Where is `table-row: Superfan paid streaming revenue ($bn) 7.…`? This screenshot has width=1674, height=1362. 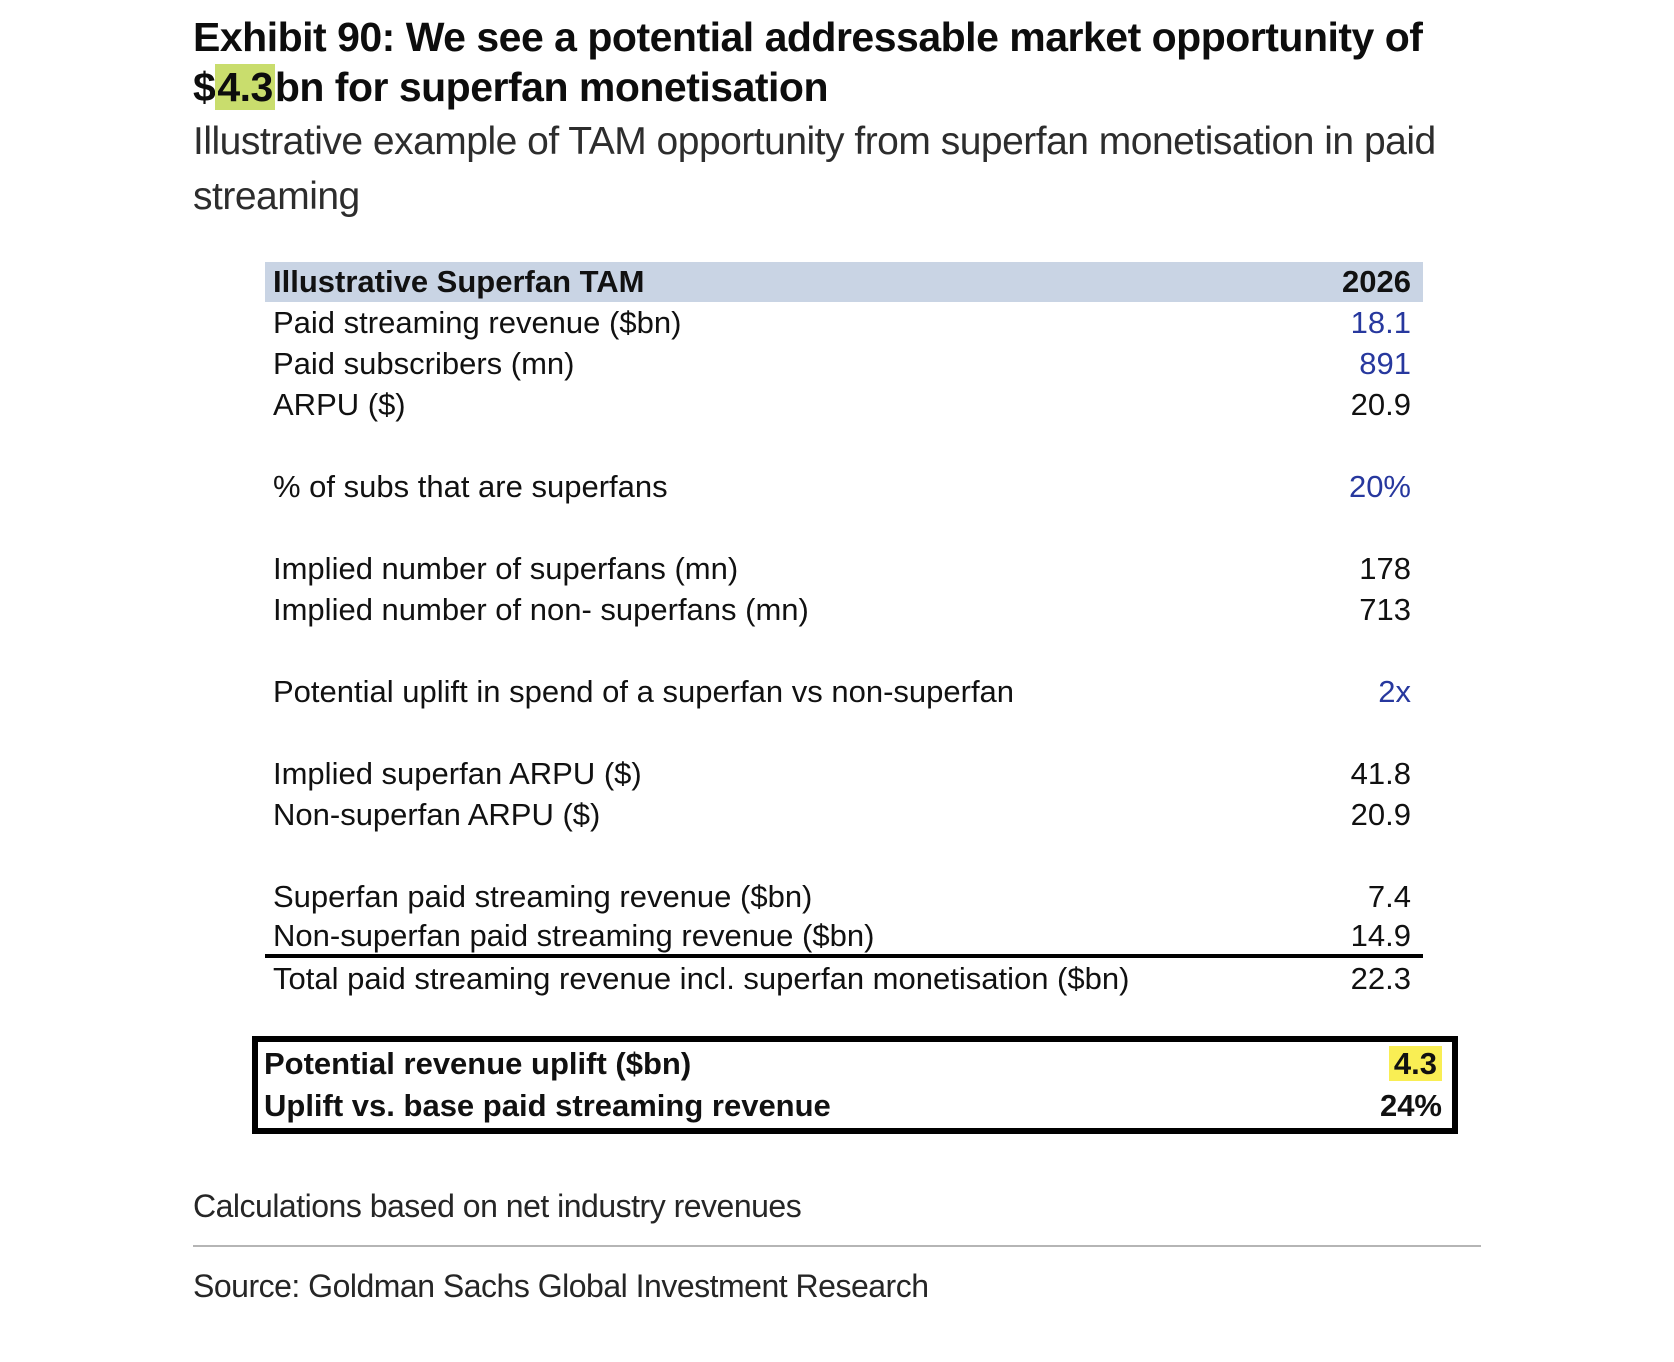 table-row: Superfan paid streaming revenue ($bn) 7.… is located at coordinates (844, 896).